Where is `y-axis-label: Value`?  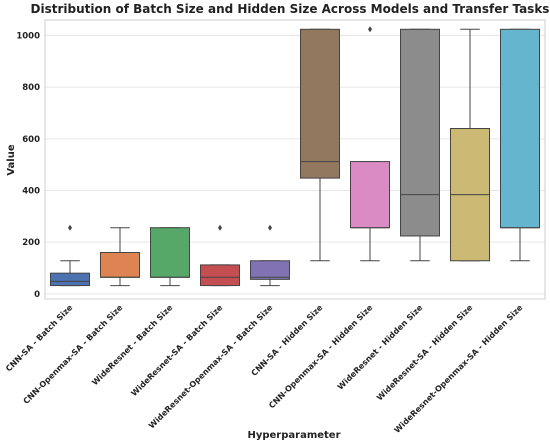
y-axis-label: Value is located at coordinates (11, 159).